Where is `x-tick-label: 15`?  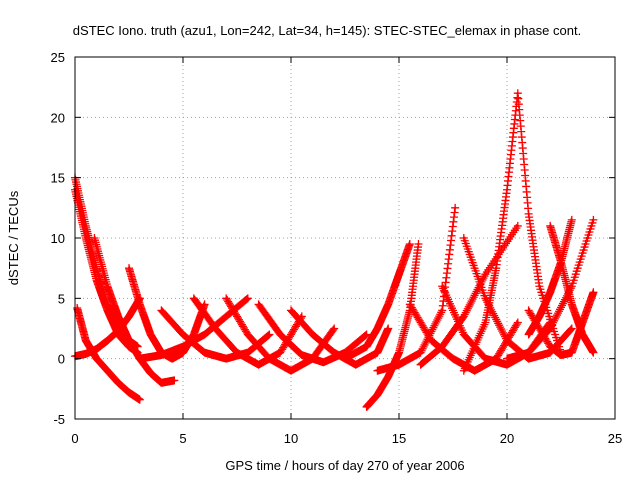
x-tick-label: 15 is located at coordinates (399, 438).